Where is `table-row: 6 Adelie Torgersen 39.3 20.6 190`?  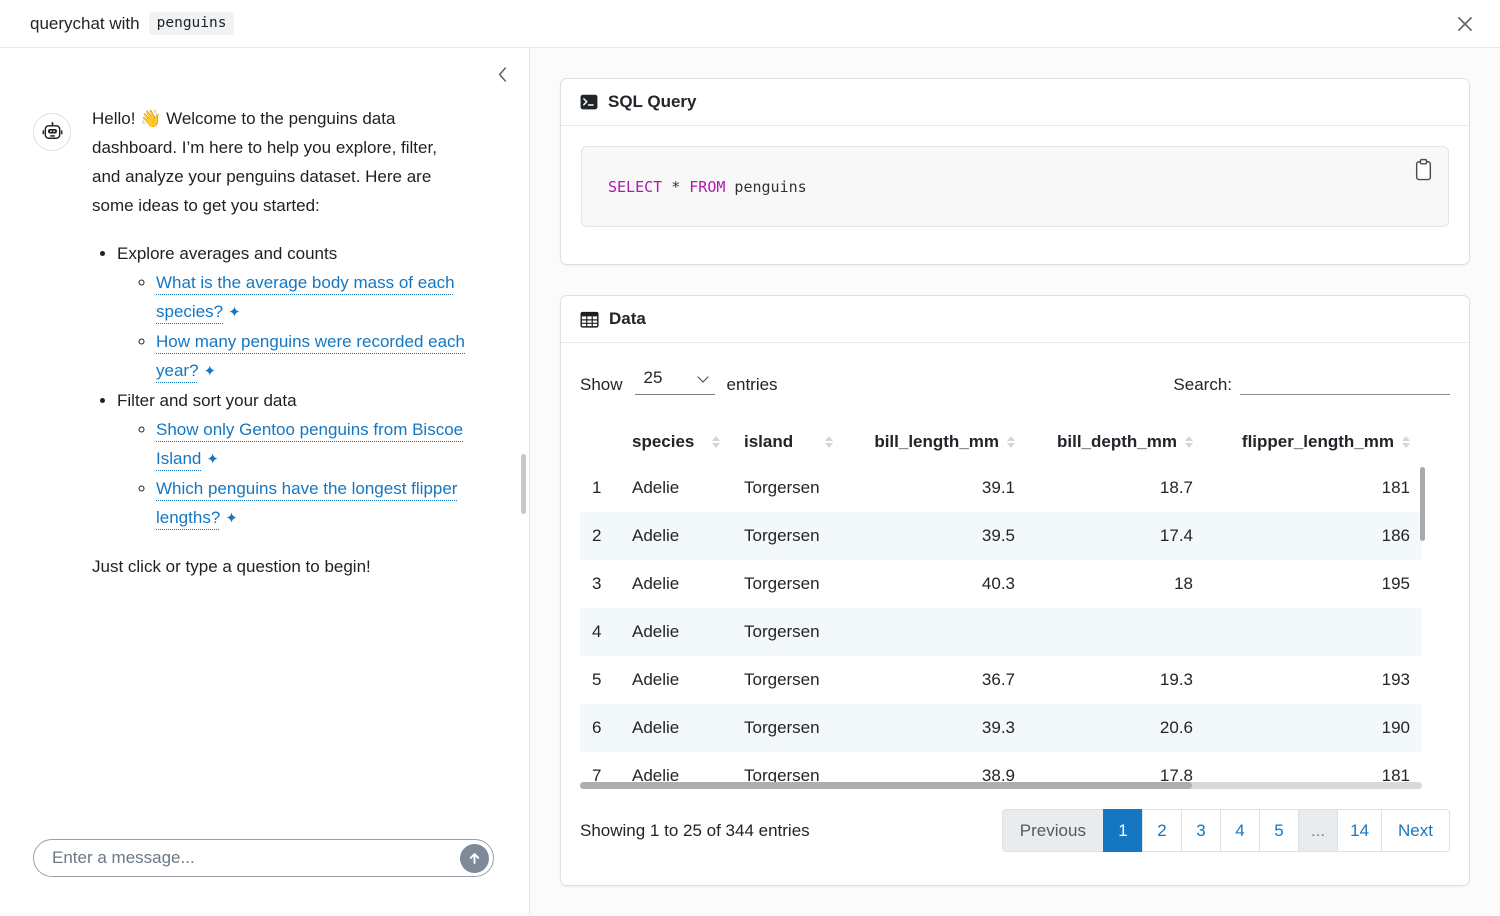 table-row: 6 Adelie Torgersen 39.3 20.6 190 is located at coordinates (1001, 728).